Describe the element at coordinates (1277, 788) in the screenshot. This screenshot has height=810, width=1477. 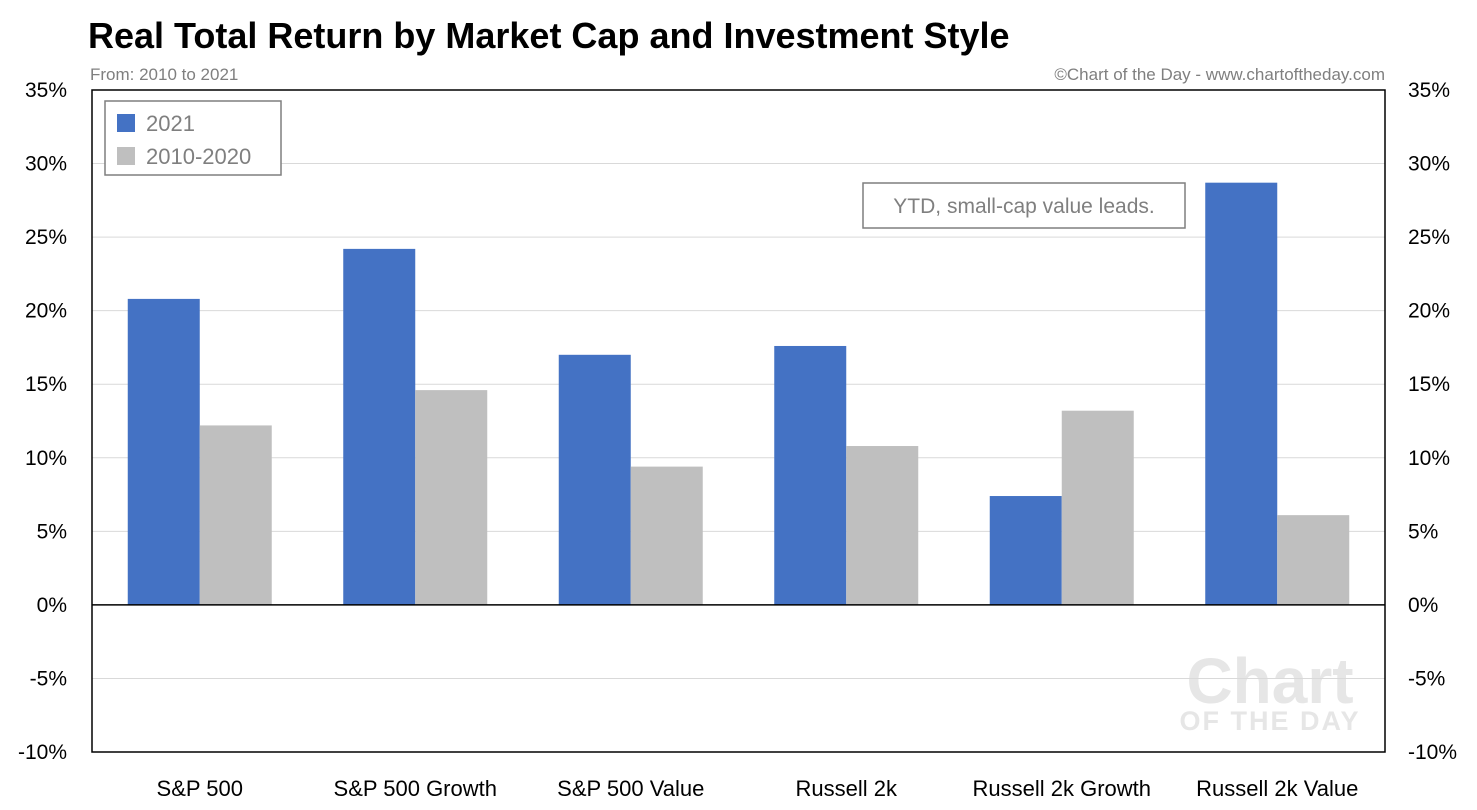
I see `x-category-label: Russell 2k Value` at that location.